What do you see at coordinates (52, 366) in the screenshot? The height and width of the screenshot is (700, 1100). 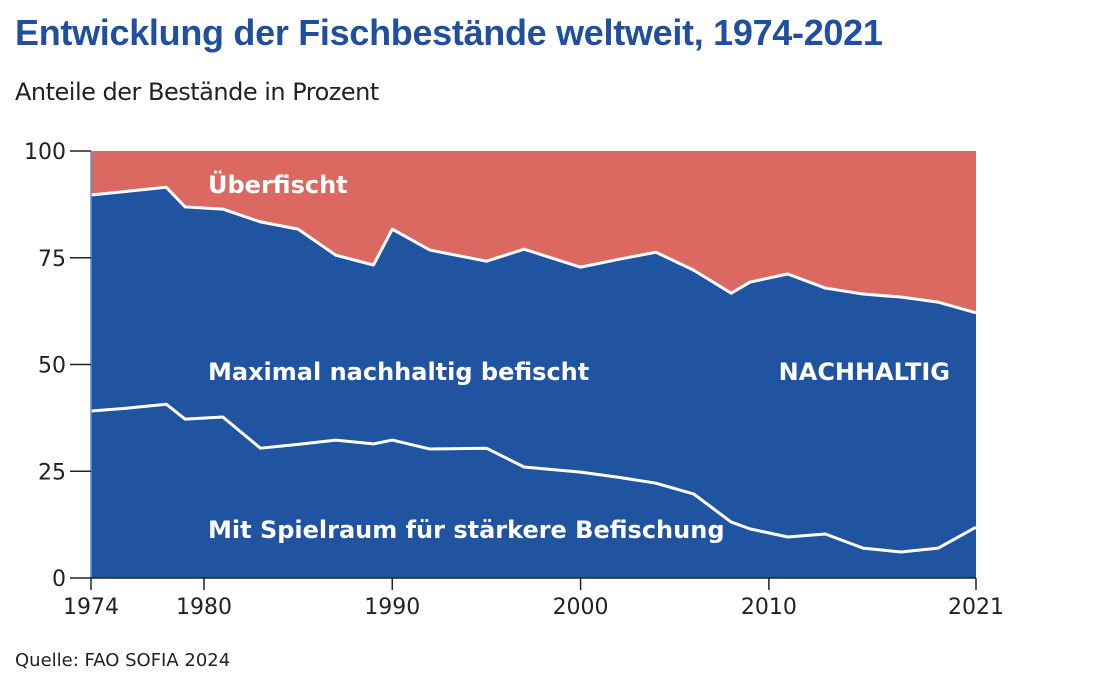 I see `y-tick-label: 50` at bounding box center [52, 366].